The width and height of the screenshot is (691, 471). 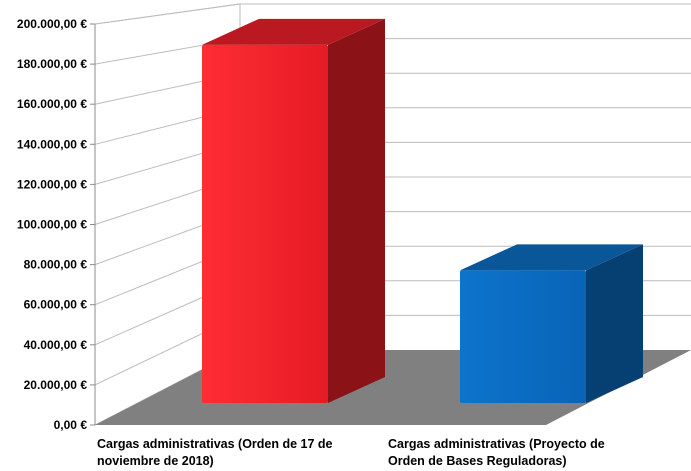 I want to click on y-tick-label: 60.000,00 €, so click(x=56, y=305).